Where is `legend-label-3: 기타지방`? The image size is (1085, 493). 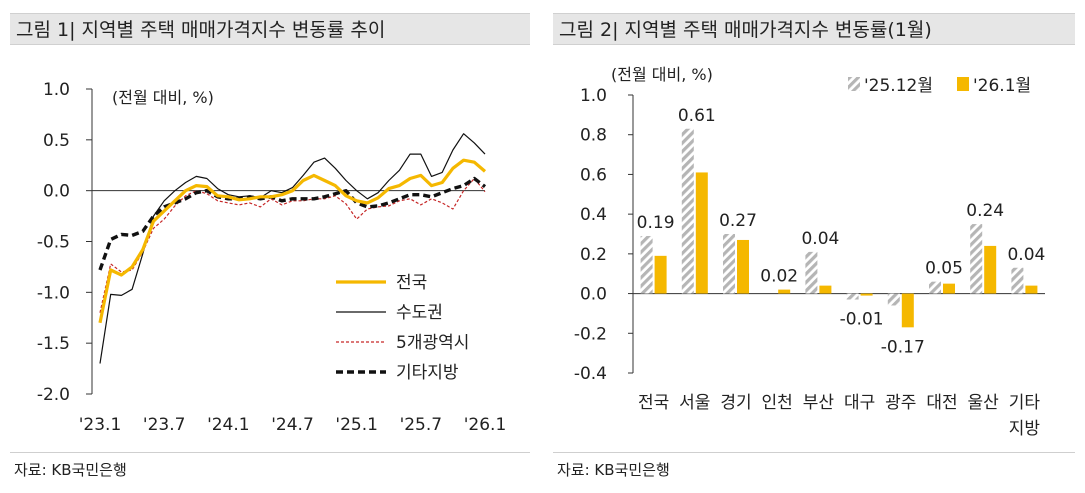
legend-label-3: 기타지방 is located at coordinates (427, 373).